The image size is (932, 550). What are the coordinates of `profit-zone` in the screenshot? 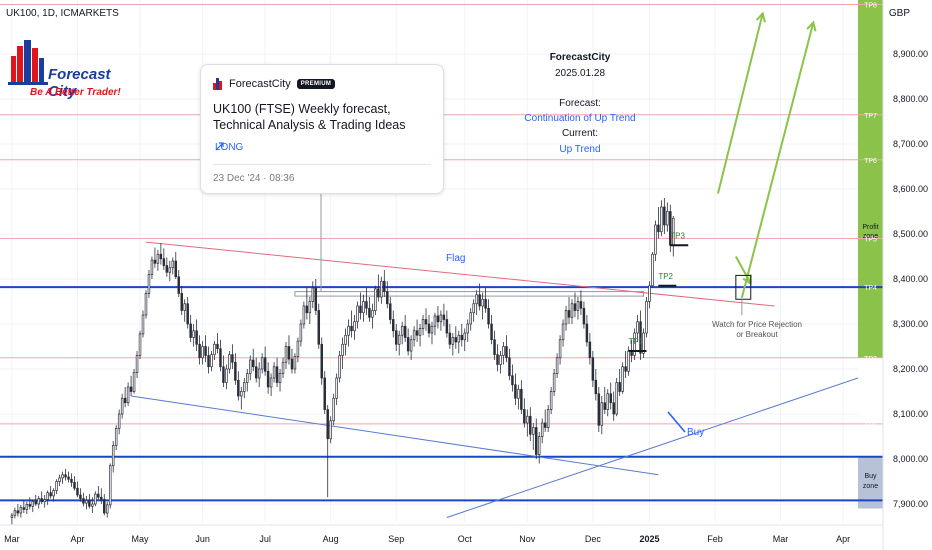 It's located at (870, 179).